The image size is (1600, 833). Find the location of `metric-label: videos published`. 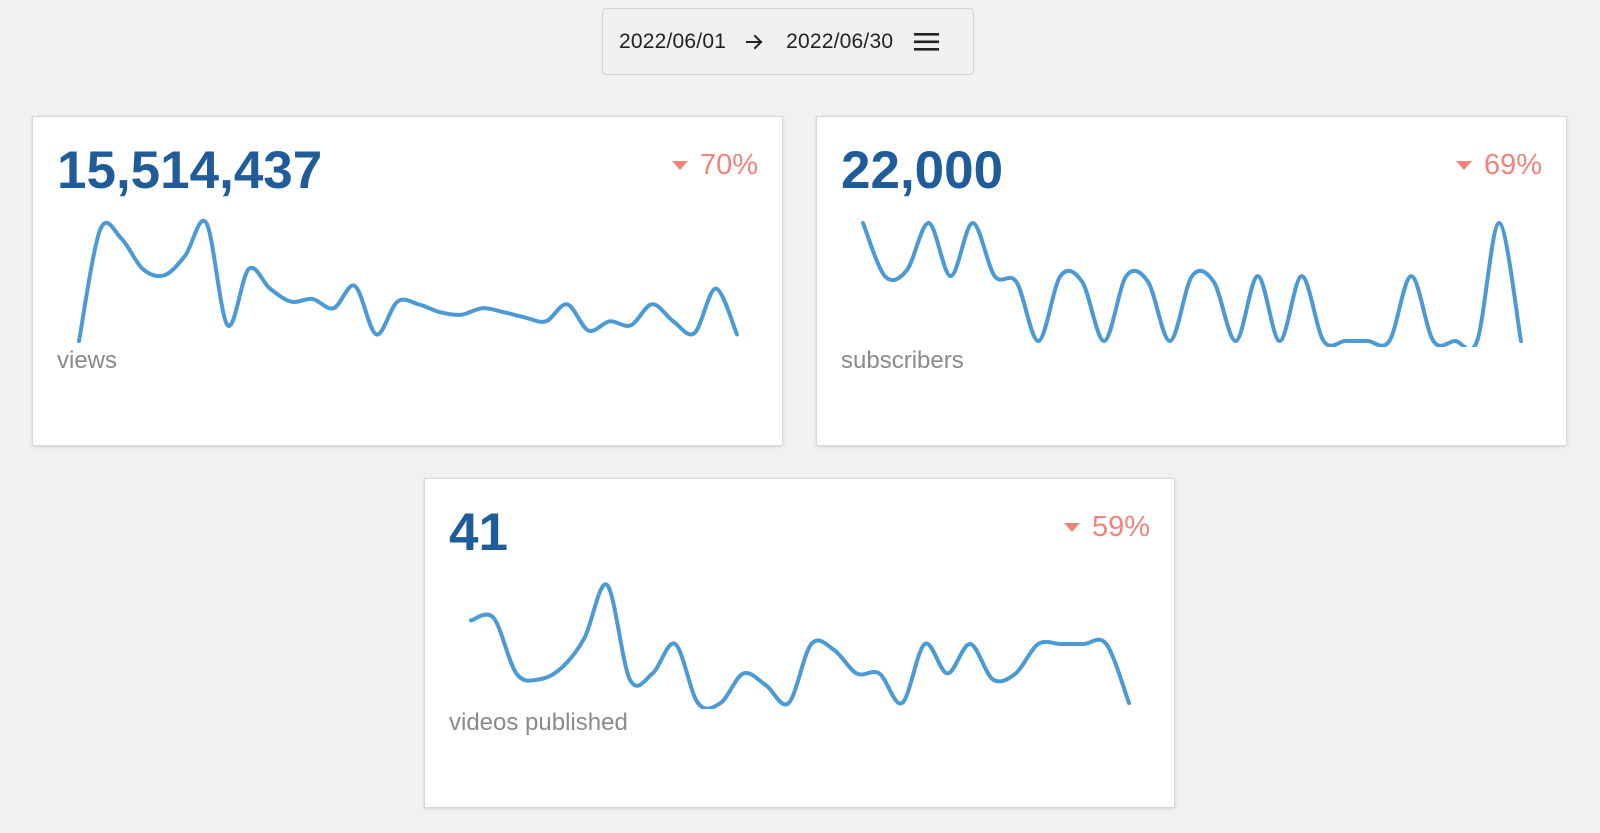

metric-label: videos published is located at coordinates (538, 722).